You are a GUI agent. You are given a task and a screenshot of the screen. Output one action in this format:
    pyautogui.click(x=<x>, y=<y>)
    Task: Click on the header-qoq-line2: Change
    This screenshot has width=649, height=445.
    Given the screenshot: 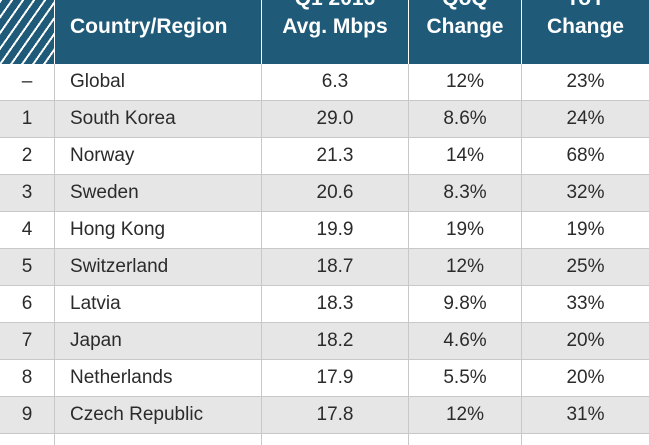 What is the action you would take?
    pyautogui.click(x=465, y=26)
    